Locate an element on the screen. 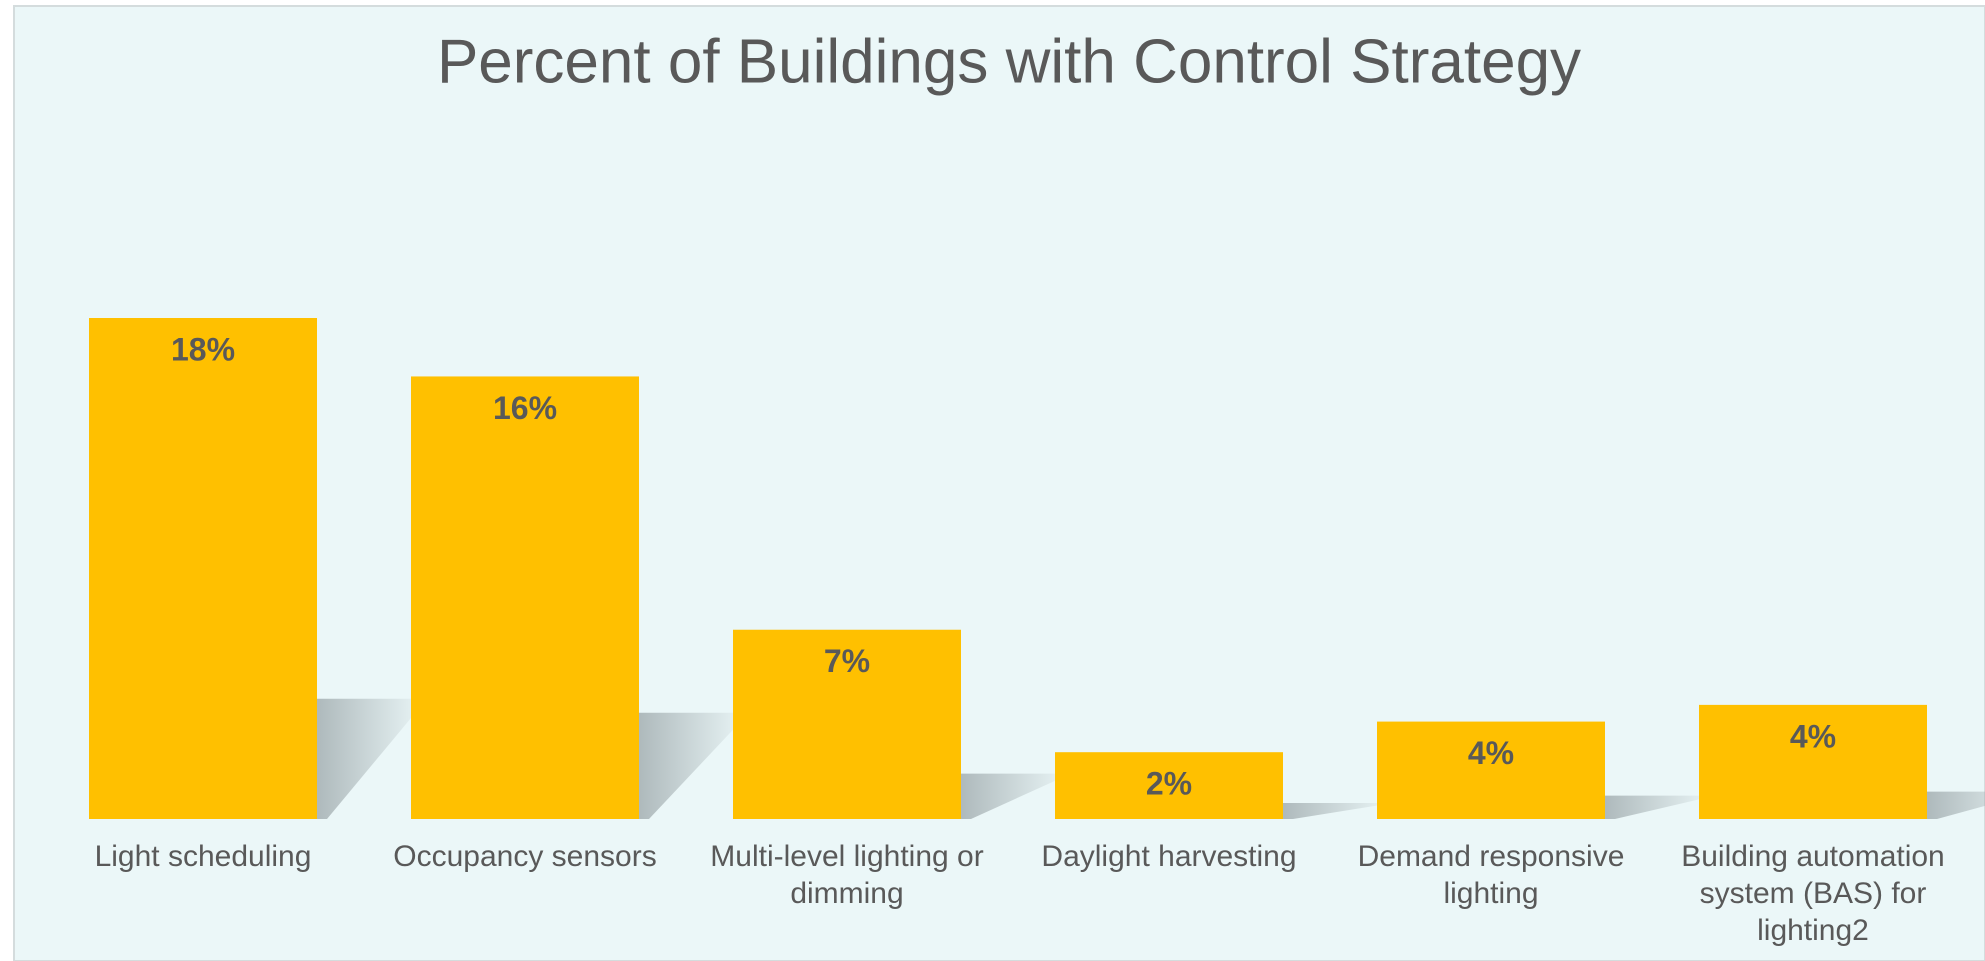 The height and width of the screenshot is (961, 1985). x-tick-label: Demand responsive lighting is located at coordinates (1491, 875).